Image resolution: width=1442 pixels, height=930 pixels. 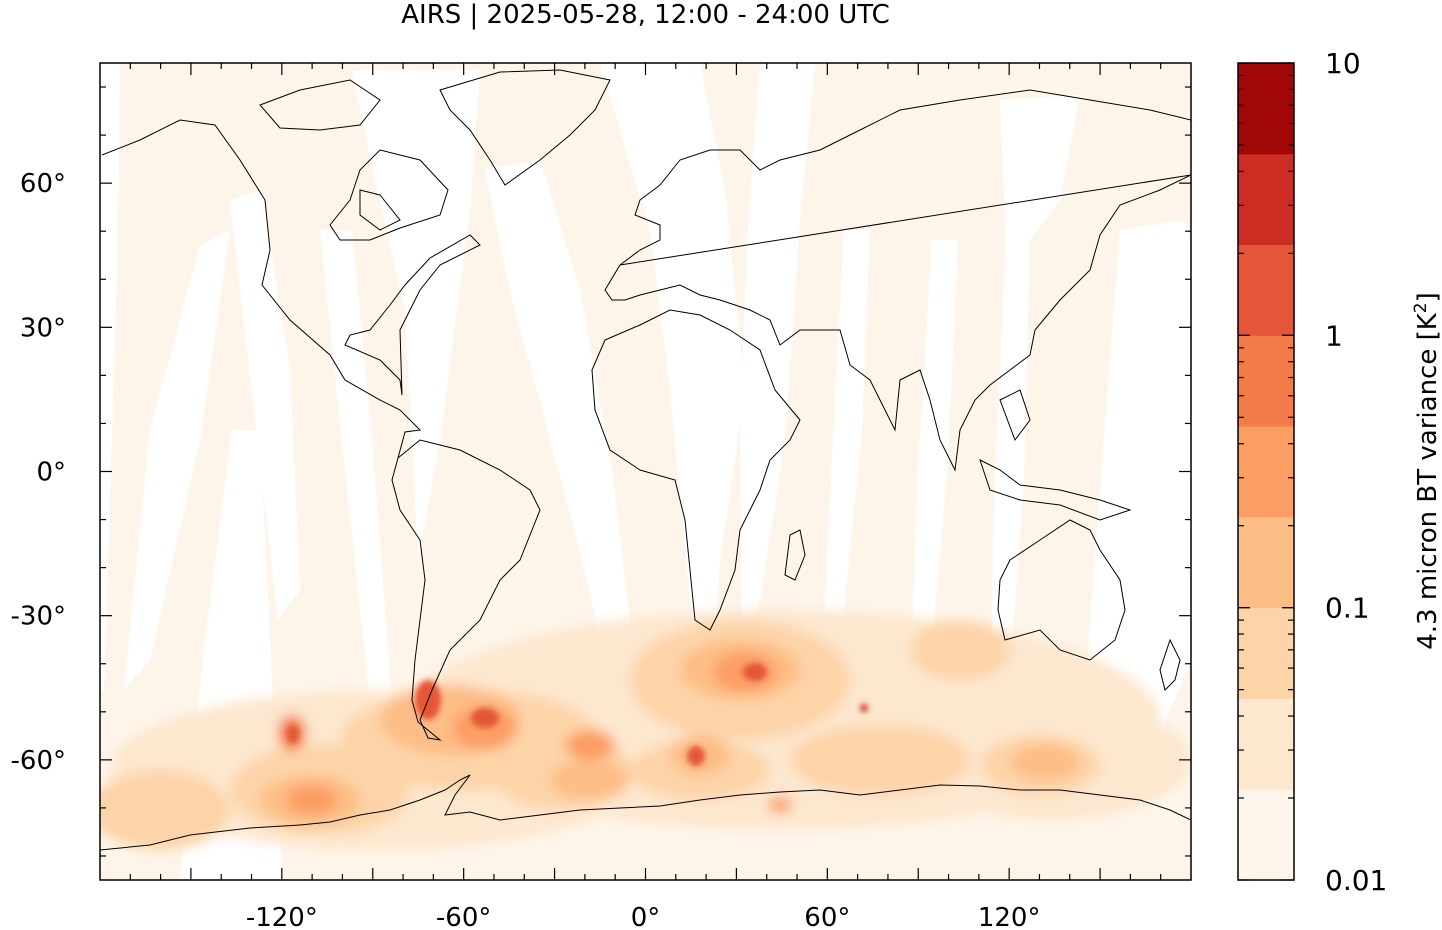 I want to click on latitude-labels: 60° 30° 0° -30° -60°, so click(x=38, y=472).